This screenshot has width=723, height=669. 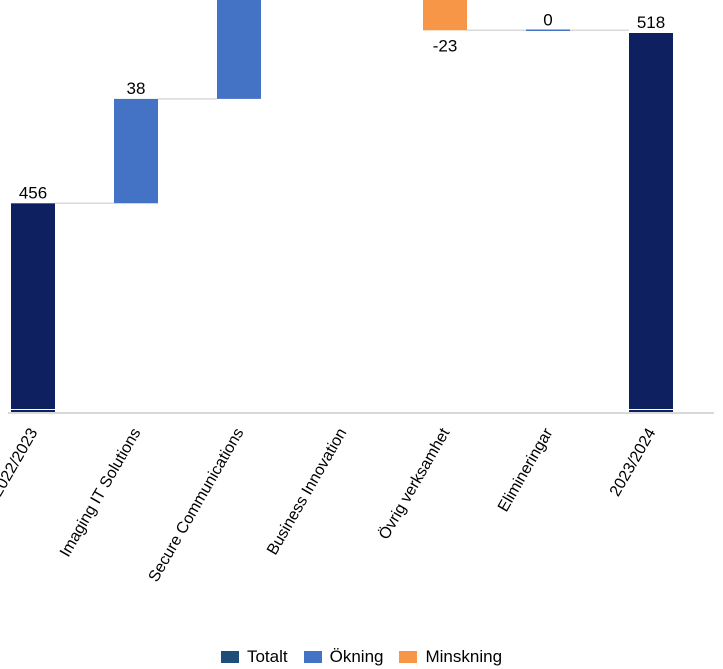 I want to click on value-label-5: 0, so click(x=547, y=19).